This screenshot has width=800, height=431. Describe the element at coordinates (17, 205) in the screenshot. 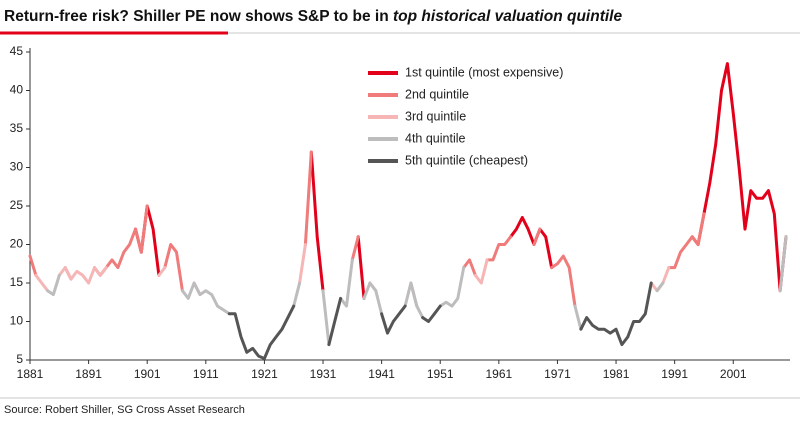

I see `y-tick-label: 25` at that location.